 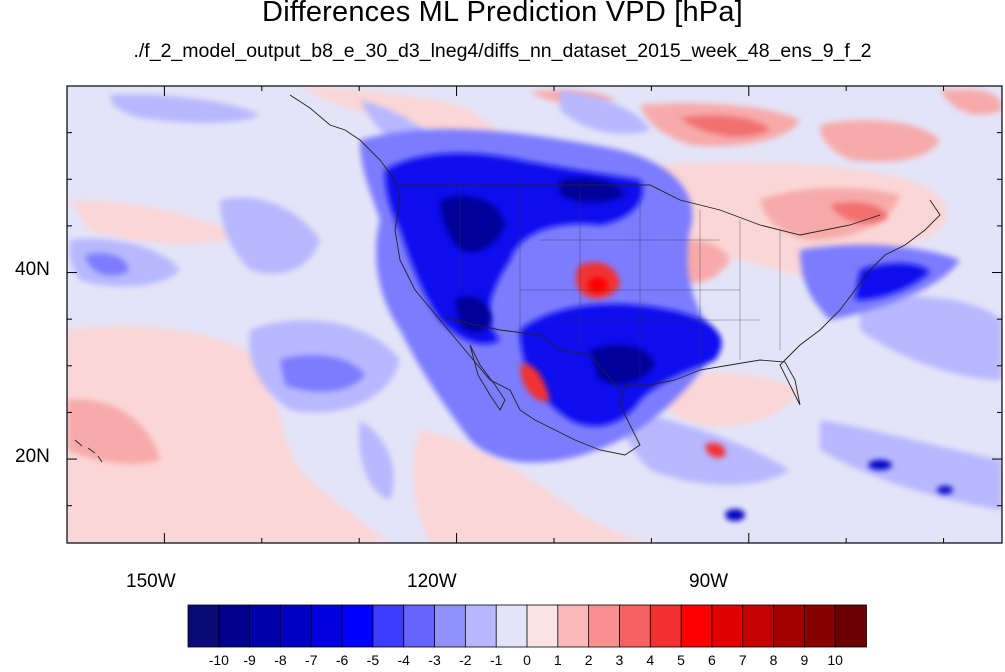 What do you see at coordinates (342, 137) in the screenshot?
I see `coastline-alaska` at bounding box center [342, 137].